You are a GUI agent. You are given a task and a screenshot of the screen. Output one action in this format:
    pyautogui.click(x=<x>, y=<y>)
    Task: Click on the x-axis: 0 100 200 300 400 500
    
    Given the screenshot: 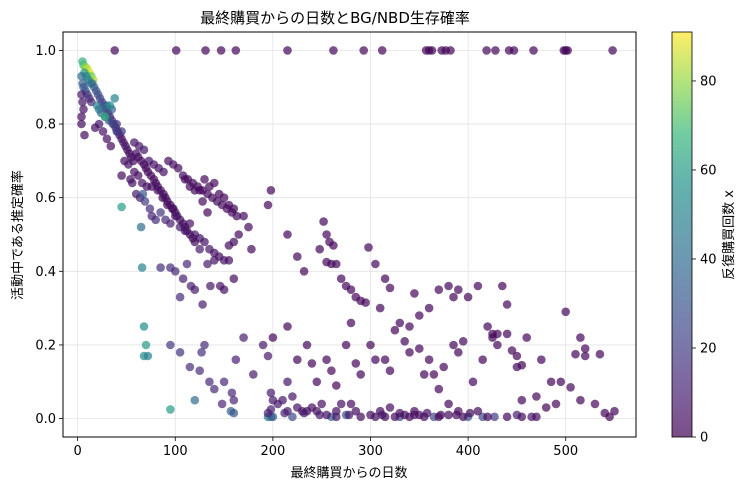 What is the action you would take?
    pyautogui.click(x=326, y=448)
    